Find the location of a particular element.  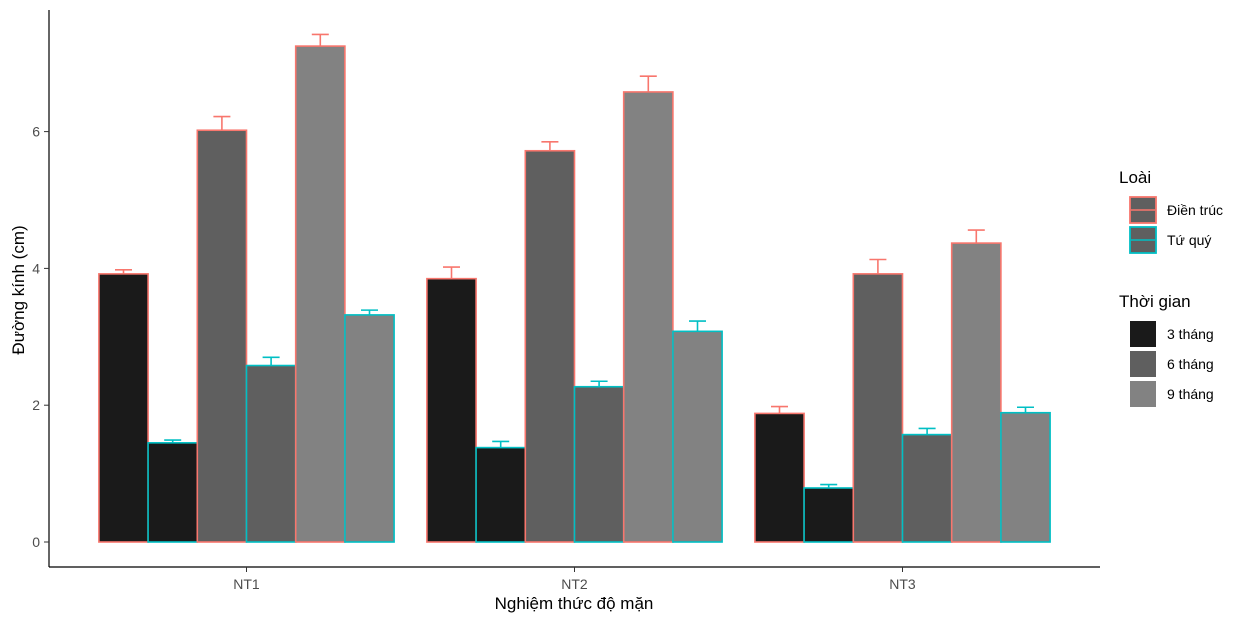

y-axis-title: Đường kính (cm) is located at coordinates (18, 289).